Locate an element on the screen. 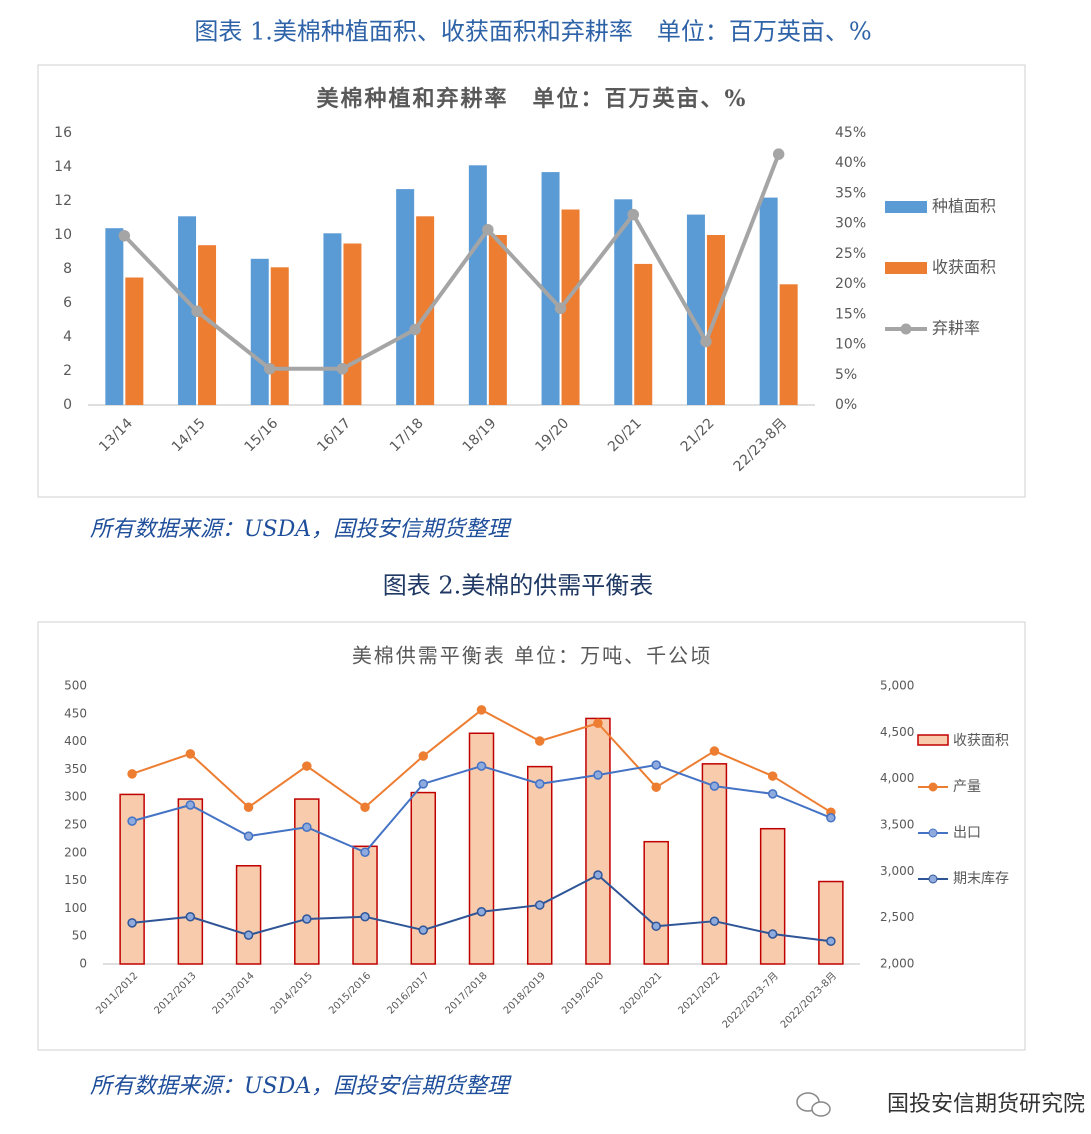  y-tick-label: 250 is located at coordinates (75, 825).